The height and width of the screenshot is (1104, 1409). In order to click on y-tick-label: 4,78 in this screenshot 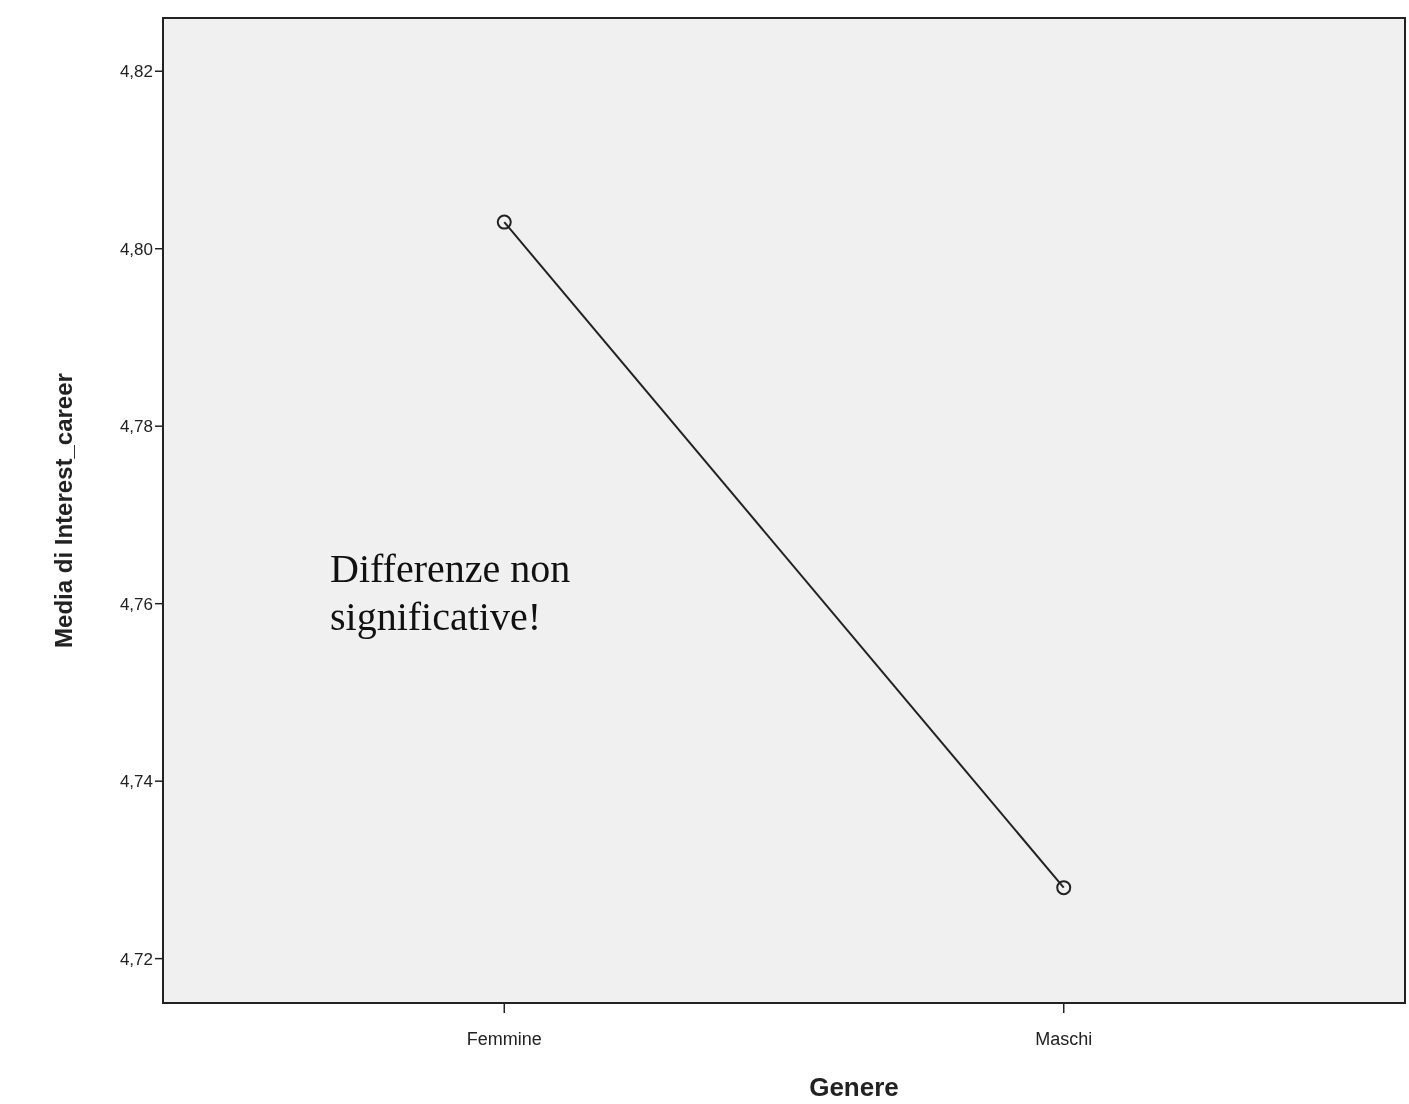, I will do `click(136, 427)`.